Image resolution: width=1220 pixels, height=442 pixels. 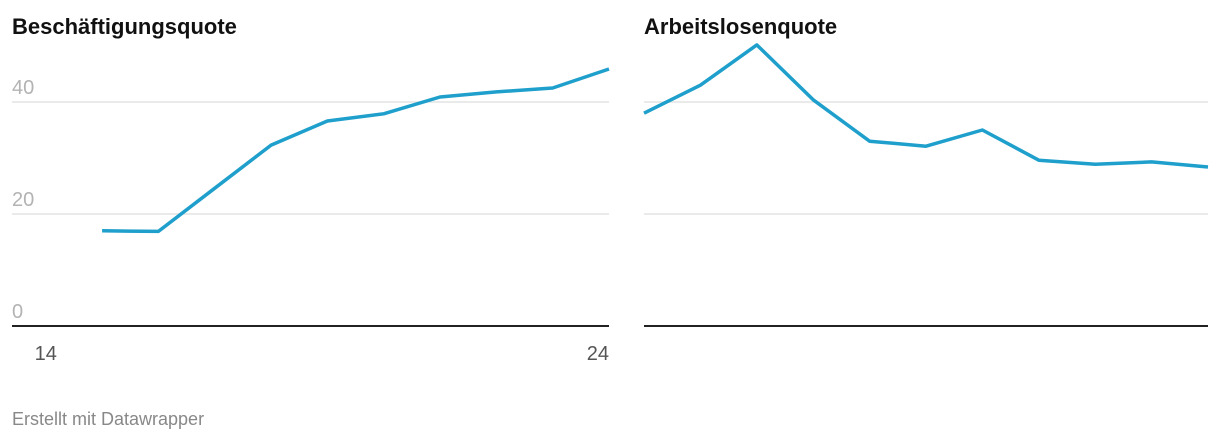 I want to click on chart-title: Arbeitslosenquote, so click(x=740, y=26).